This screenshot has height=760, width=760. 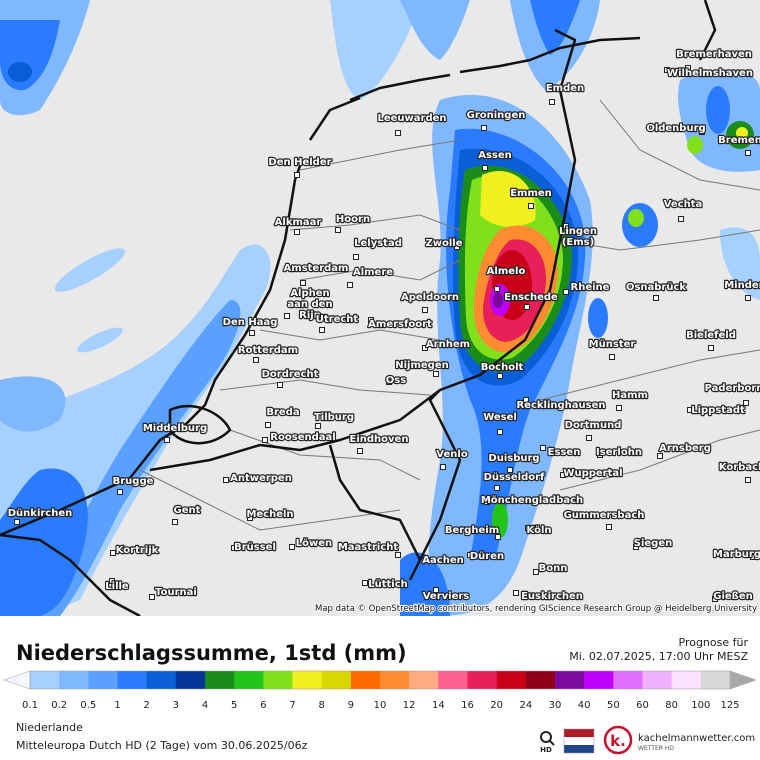 What do you see at coordinates (133, 481) in the screenshot?
I see `city-label: Brugge` at bounding box center [133, 481].